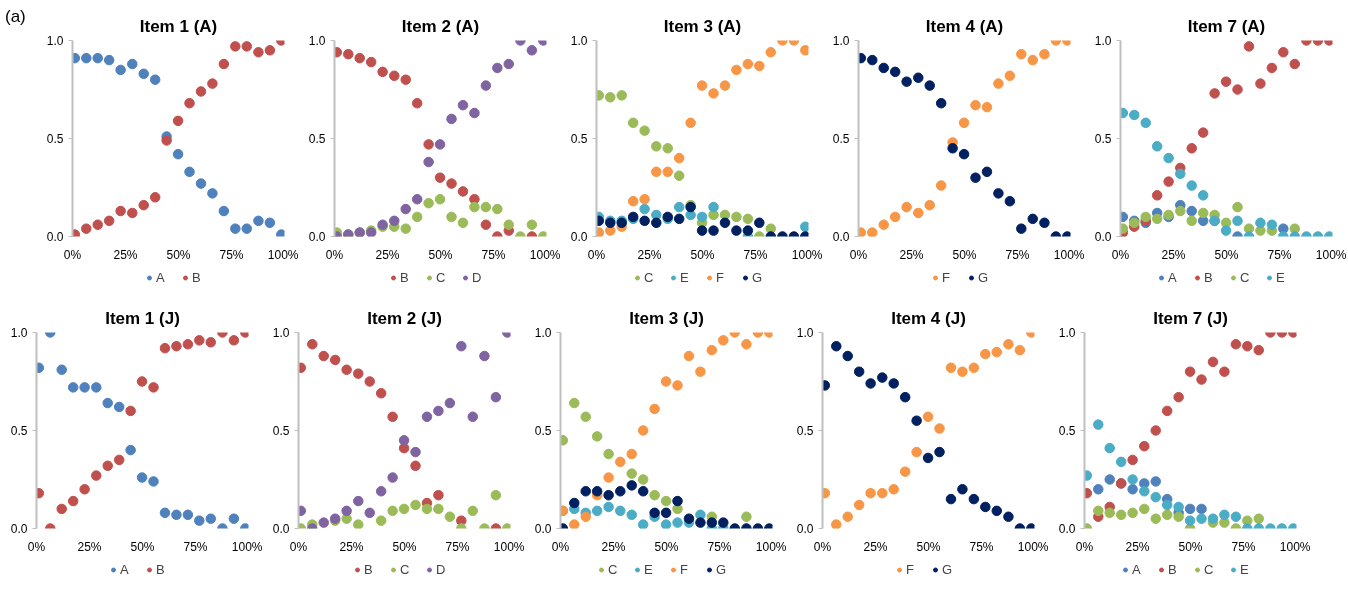 This screenshot has width=1348, height=590. Describe the element at coordinates (1190, 318) in the screenshot. I see `chart-title: Item 7 (J)` at that location.